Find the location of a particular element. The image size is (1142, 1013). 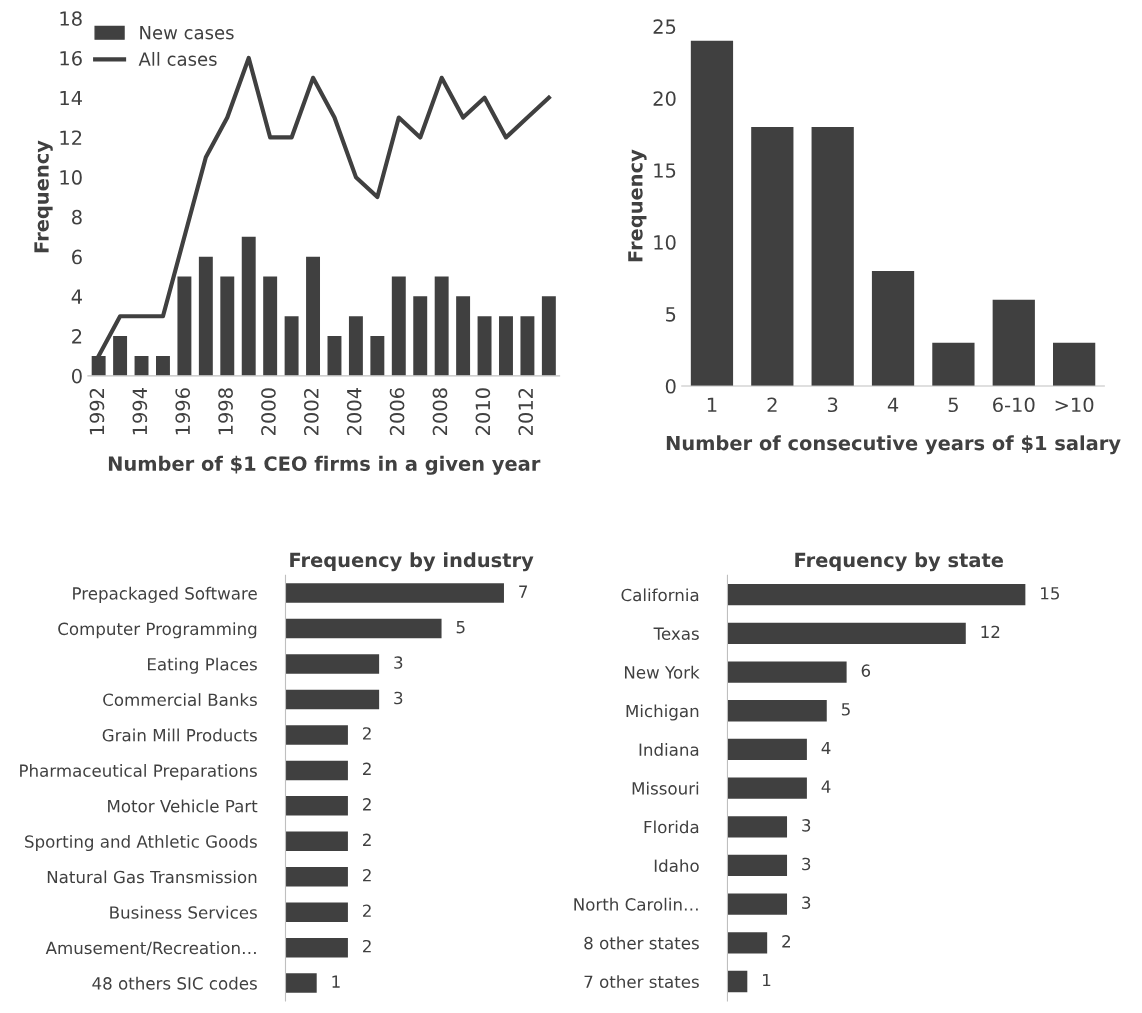

y-tick-label: 14 is located at coordinates (71, 98).